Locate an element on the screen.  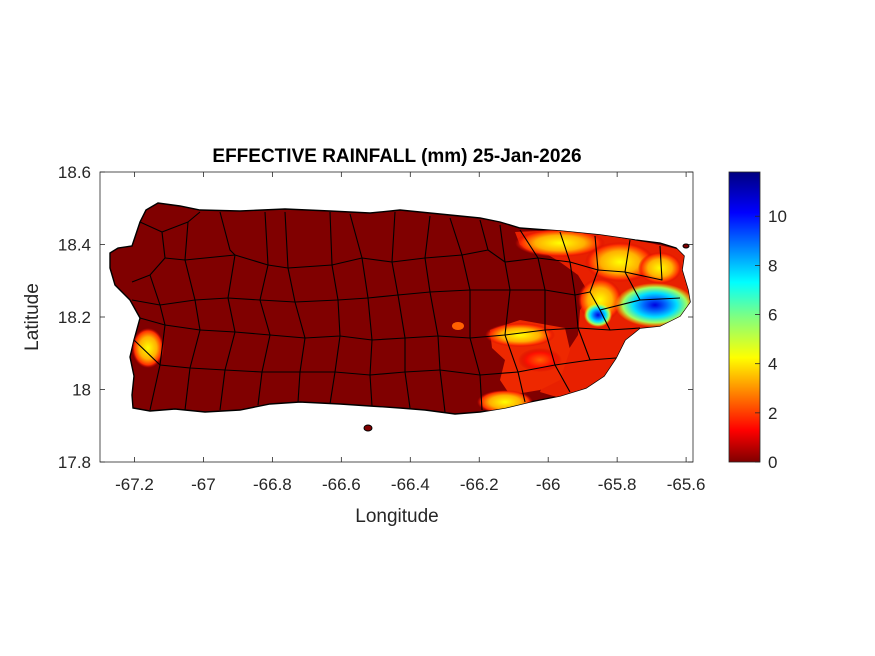
x-tick-label: -65.6 is located at coordinates (686, 484).